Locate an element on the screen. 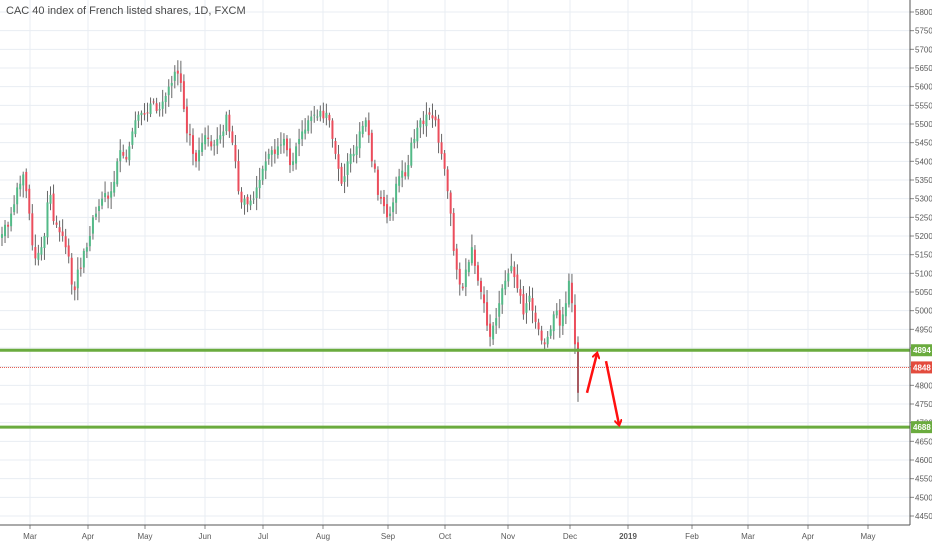  last-price-badge is located at coordinates (921, 367).